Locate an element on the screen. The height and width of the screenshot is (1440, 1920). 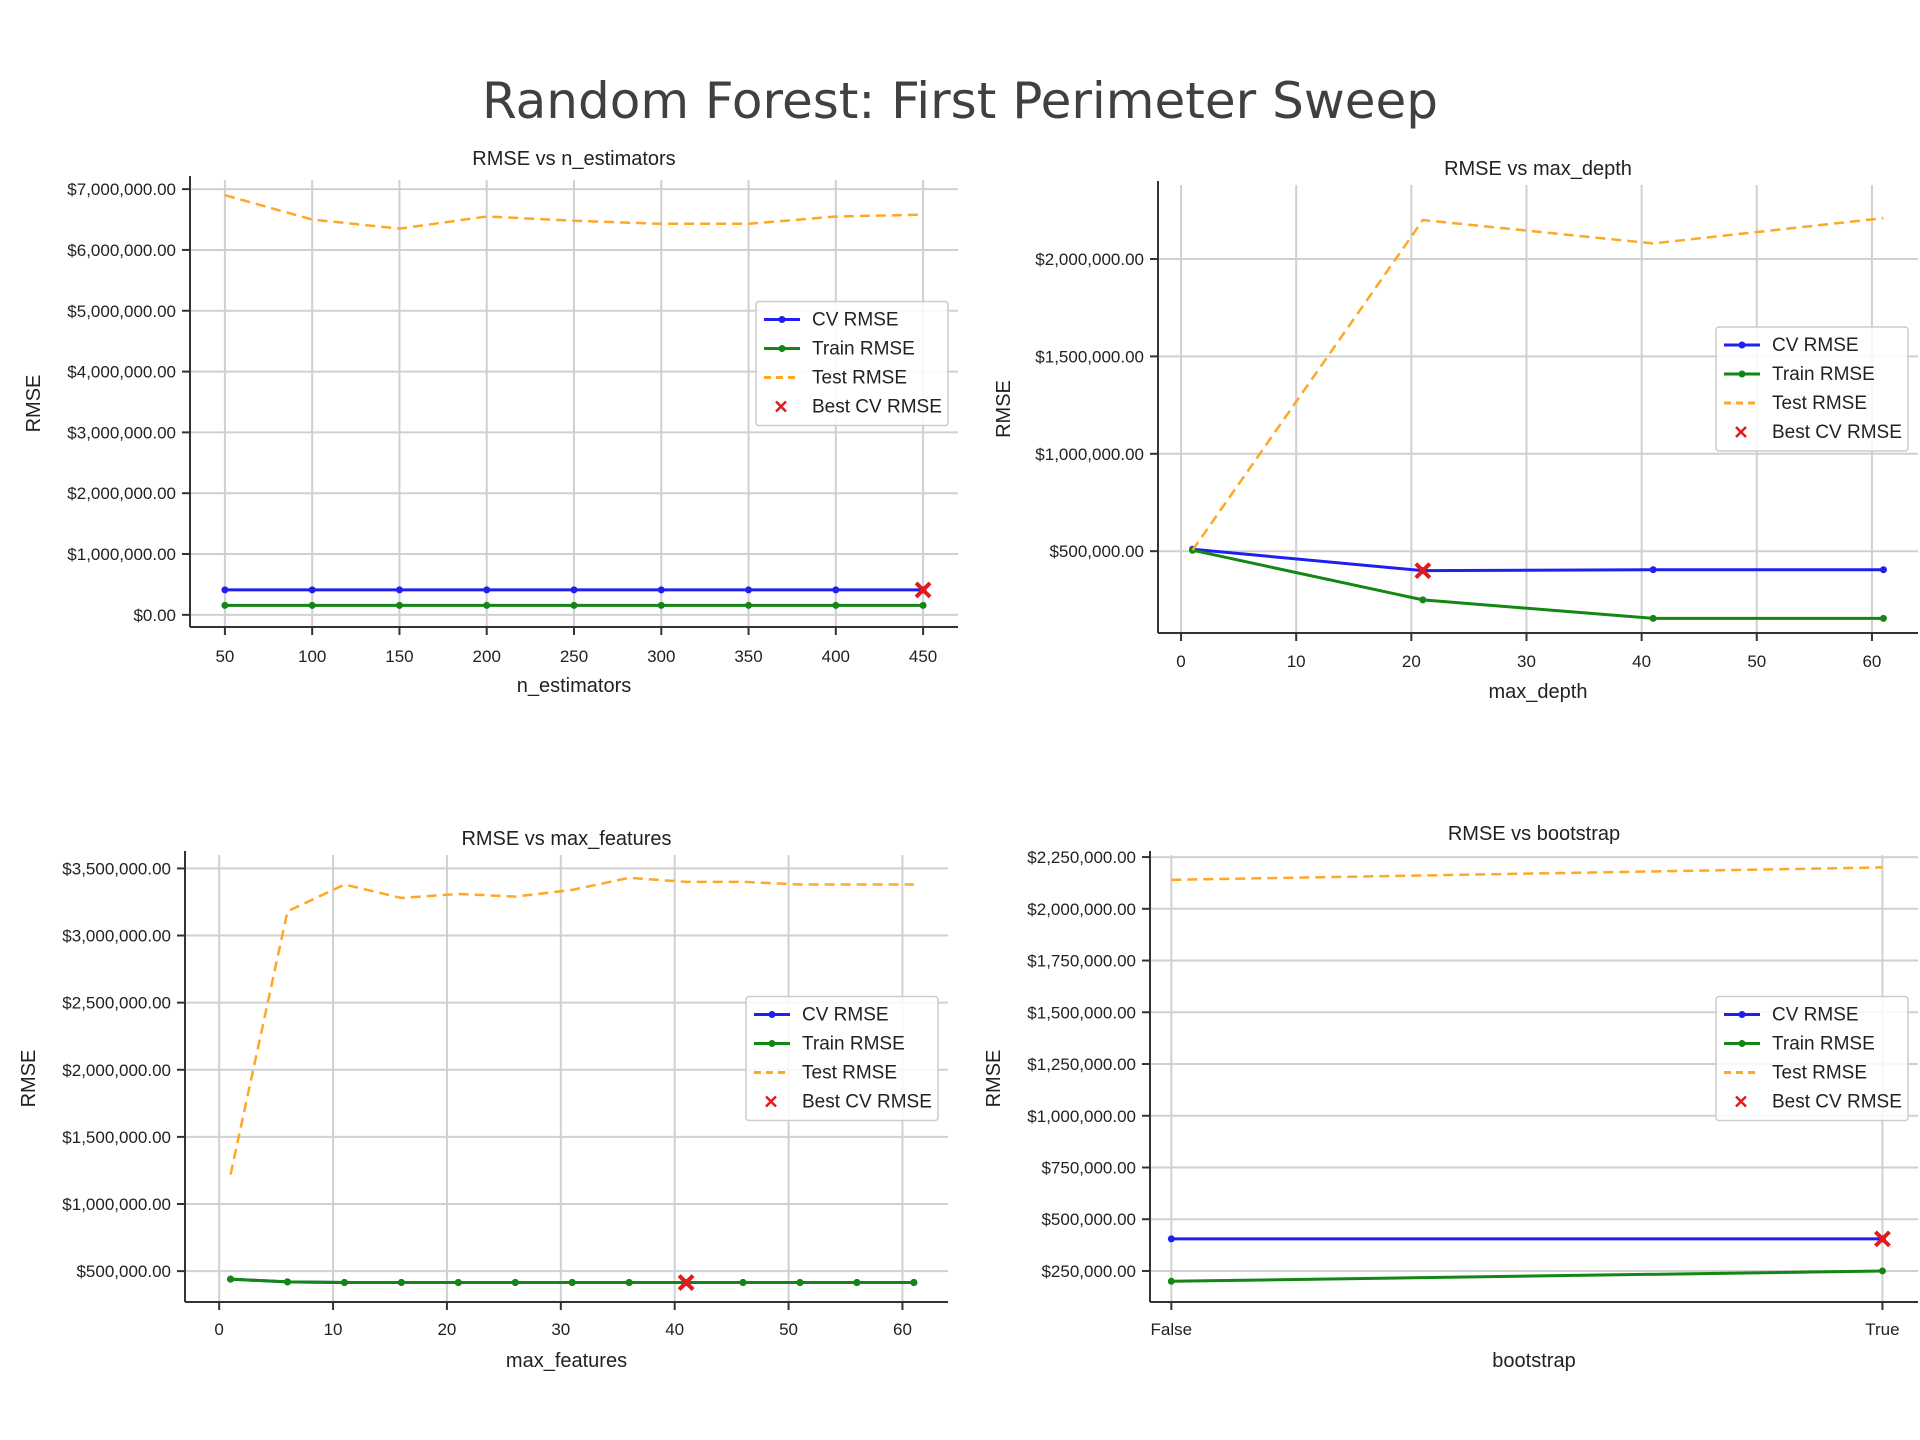
y-tick-label: $2,500,000.00 is located at coordinates (116, 1003).